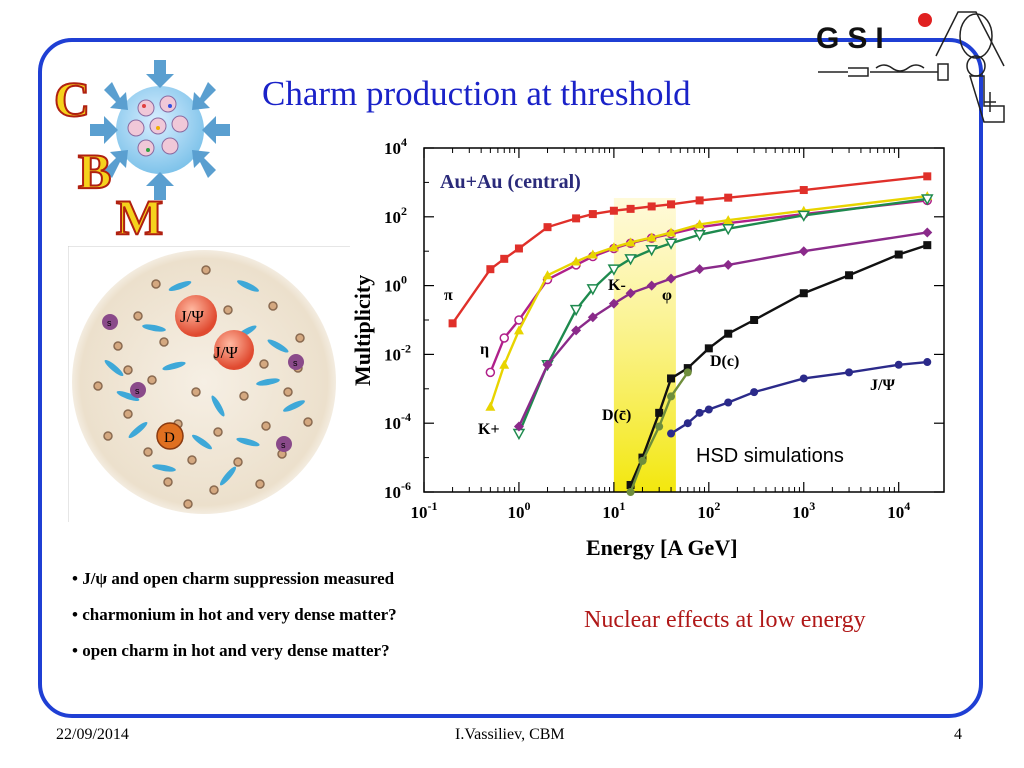  What do you see at coordinates (510, 182) in the screenshot?
I see `chart-title: Au+Au (central)` at bounding box center [510, 182].